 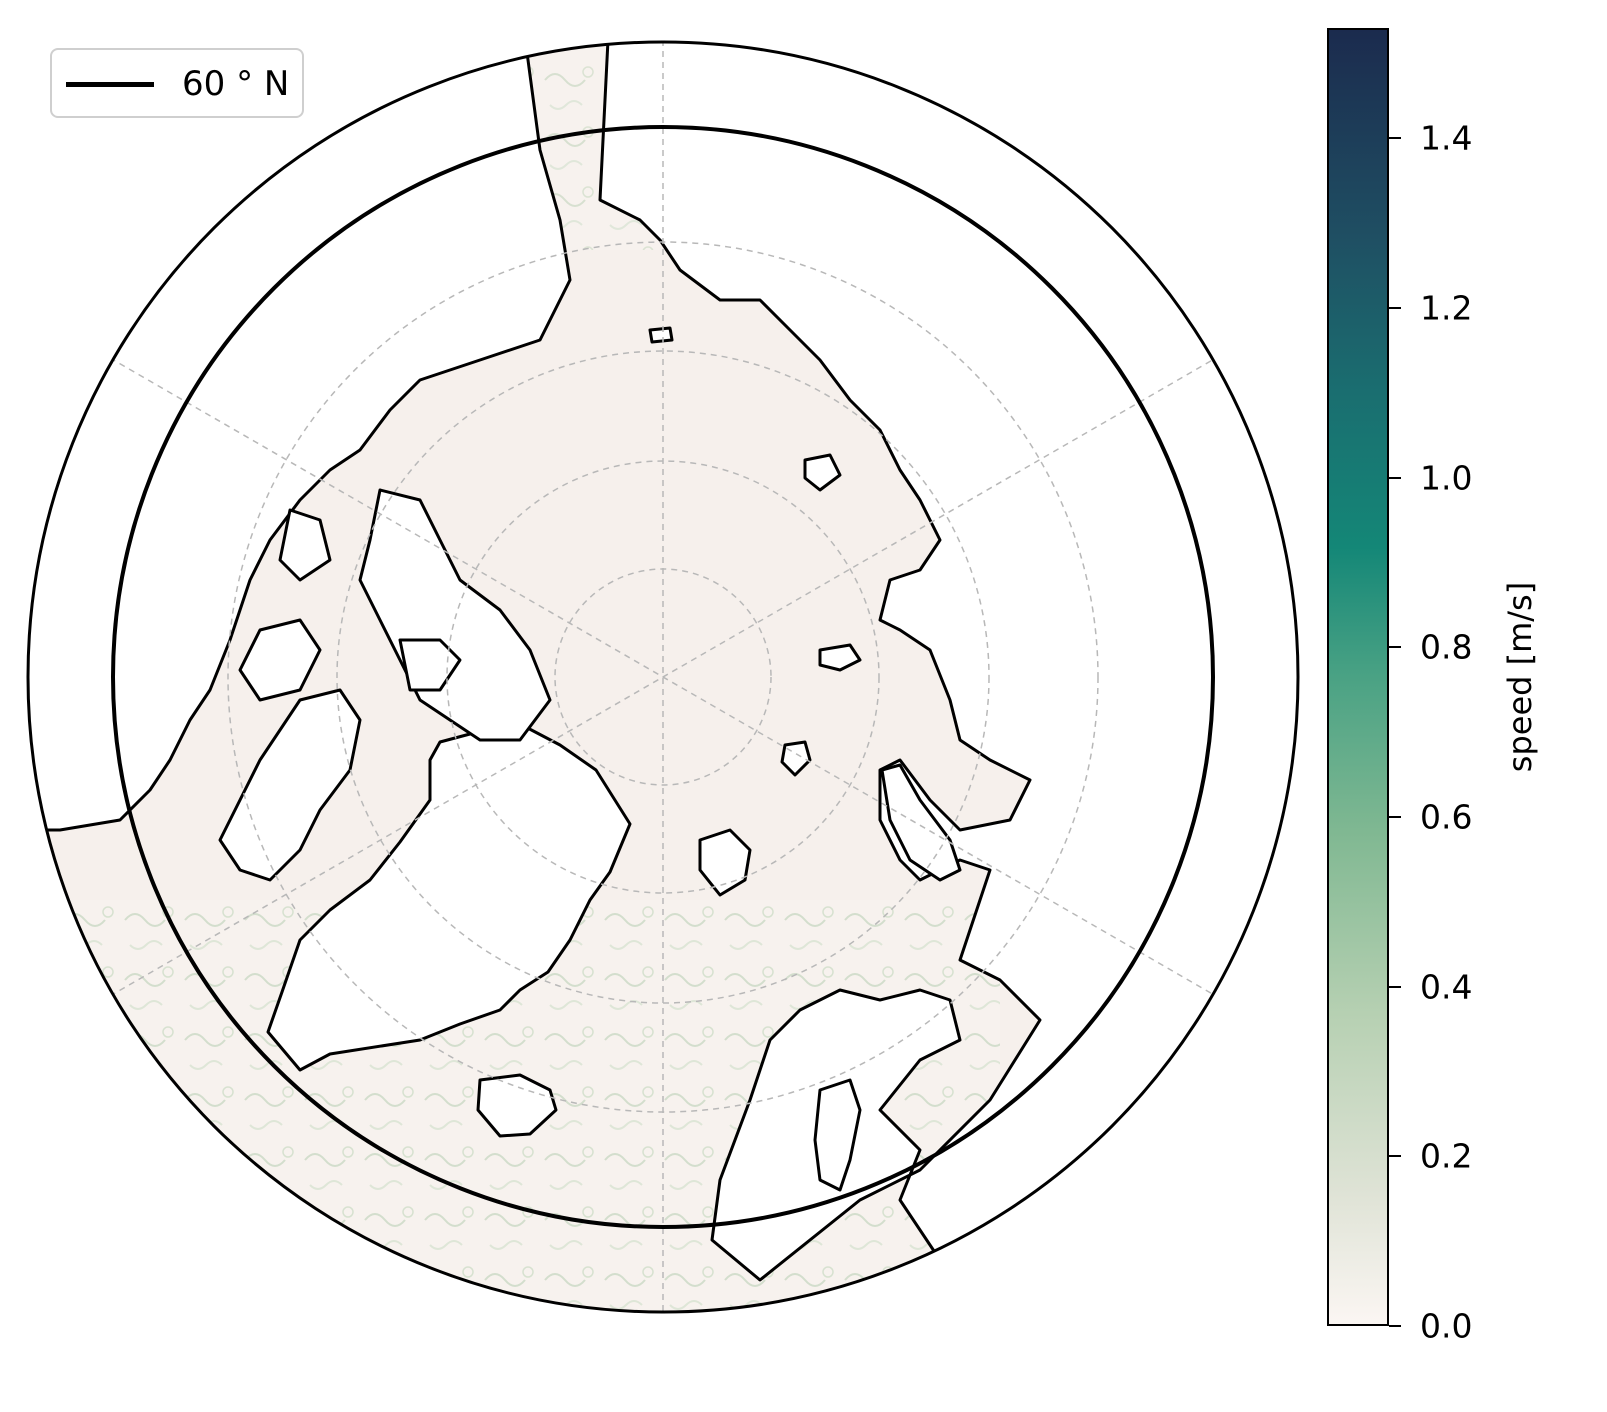 What do you see at coordinates (822, 472) in the screenshot?
I see `new-siberian-islands` at bounding box center [822, 472].